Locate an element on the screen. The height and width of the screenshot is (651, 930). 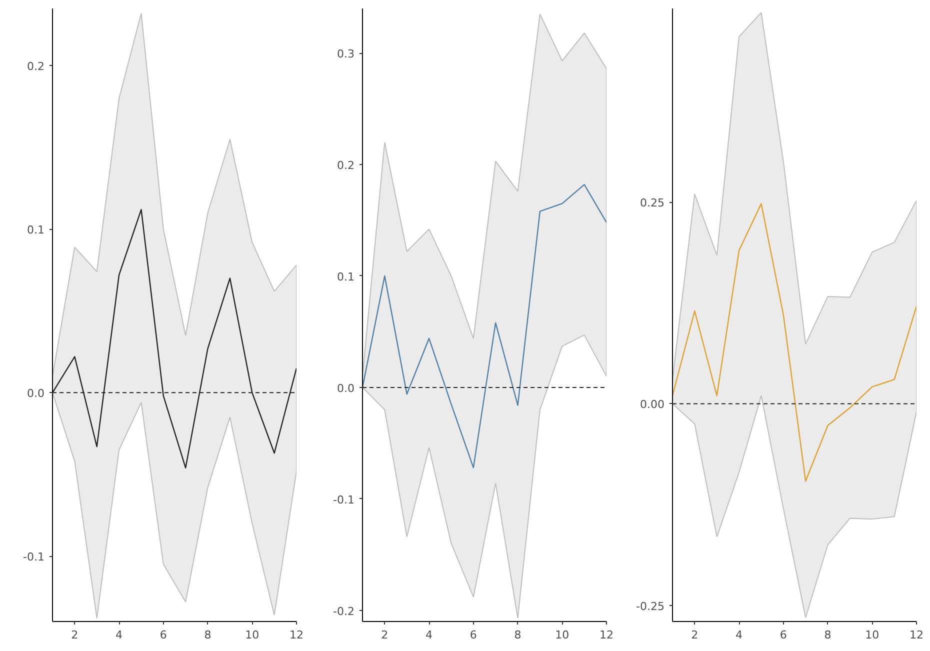
y-tick-label: -0.2 is located at coordinates (344, 611).